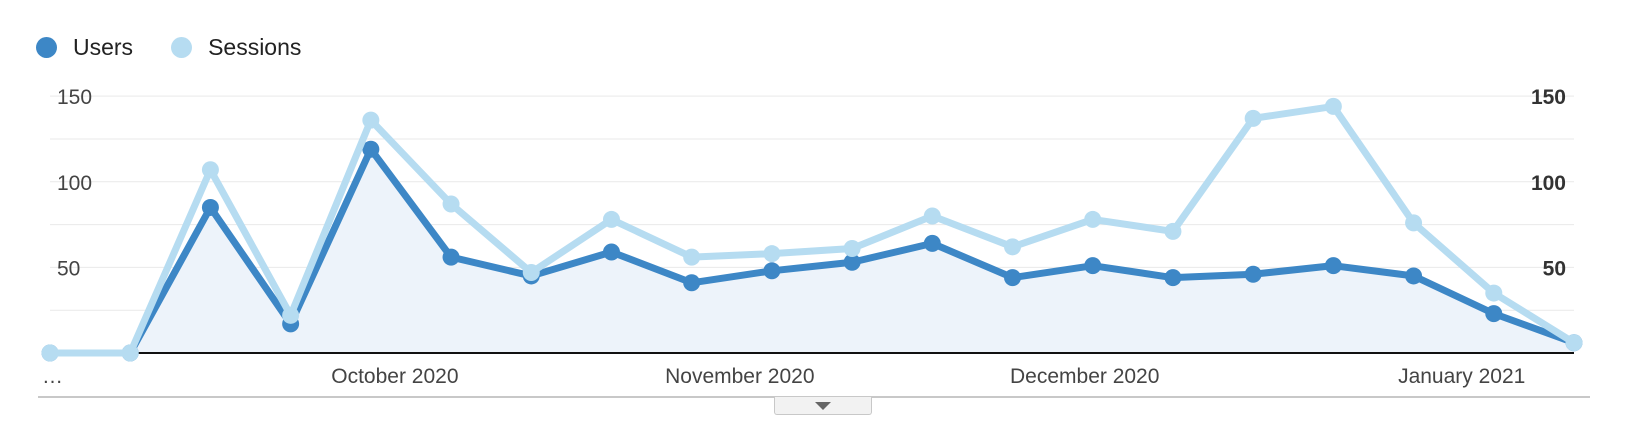 This screenshot has width=1643, height=432. I want to click on sessions-legend-dot-icon, so click(182, 47).